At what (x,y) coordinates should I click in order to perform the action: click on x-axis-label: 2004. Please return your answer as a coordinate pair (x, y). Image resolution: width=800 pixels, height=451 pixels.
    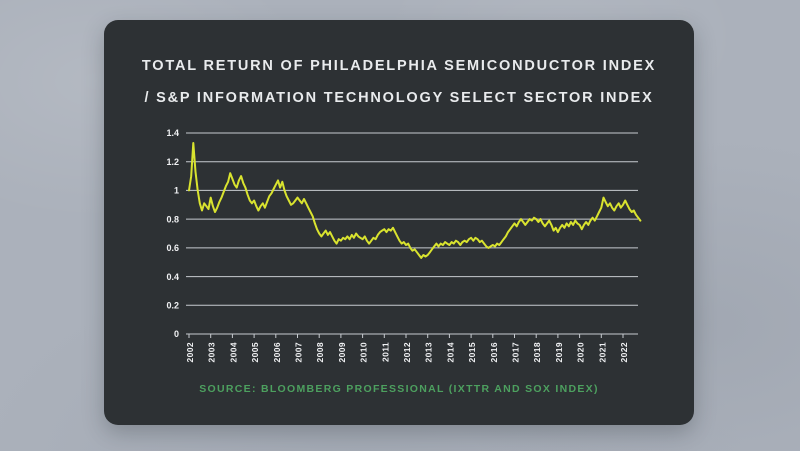
    Looking at the image, I should click on (233, 352).